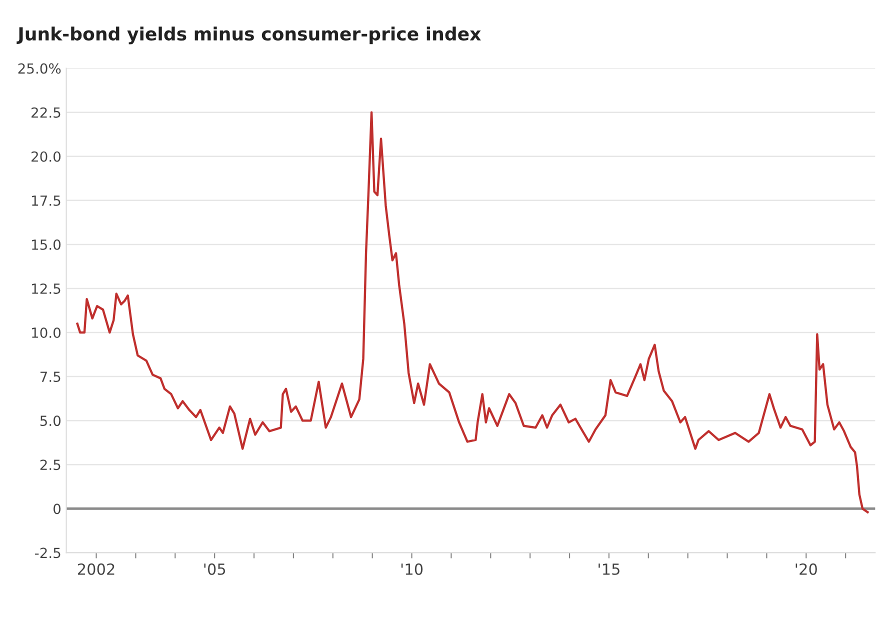 The width and height of the screenshot is (884, 621). I want to click on y-tick-label: -2.5, so click(47, 553).